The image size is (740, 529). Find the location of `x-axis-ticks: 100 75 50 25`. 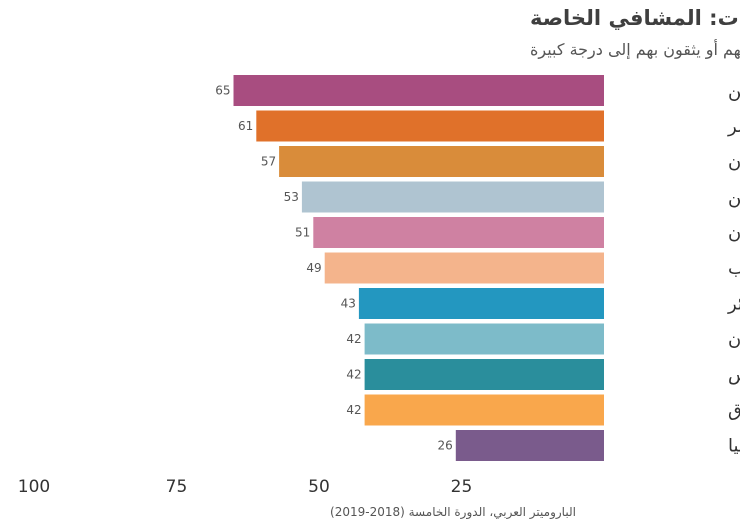

x-axis-ticks: 100 75 50 25 is located at coordinates (245, 487).